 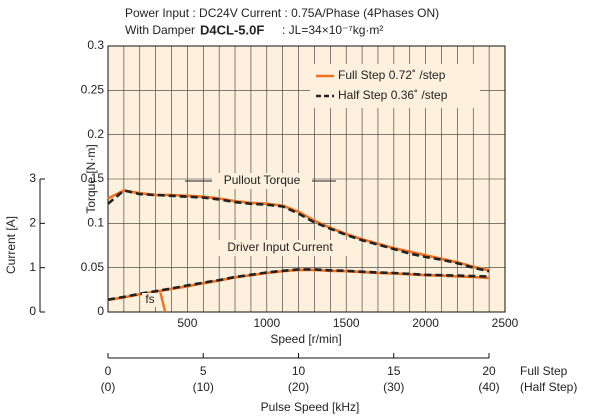 What do you see at coordinates (310, 407) in the screenshot?
I see `pulse-axis-label: Pulse Speed [kHz]` at bounding box center [310, 407].